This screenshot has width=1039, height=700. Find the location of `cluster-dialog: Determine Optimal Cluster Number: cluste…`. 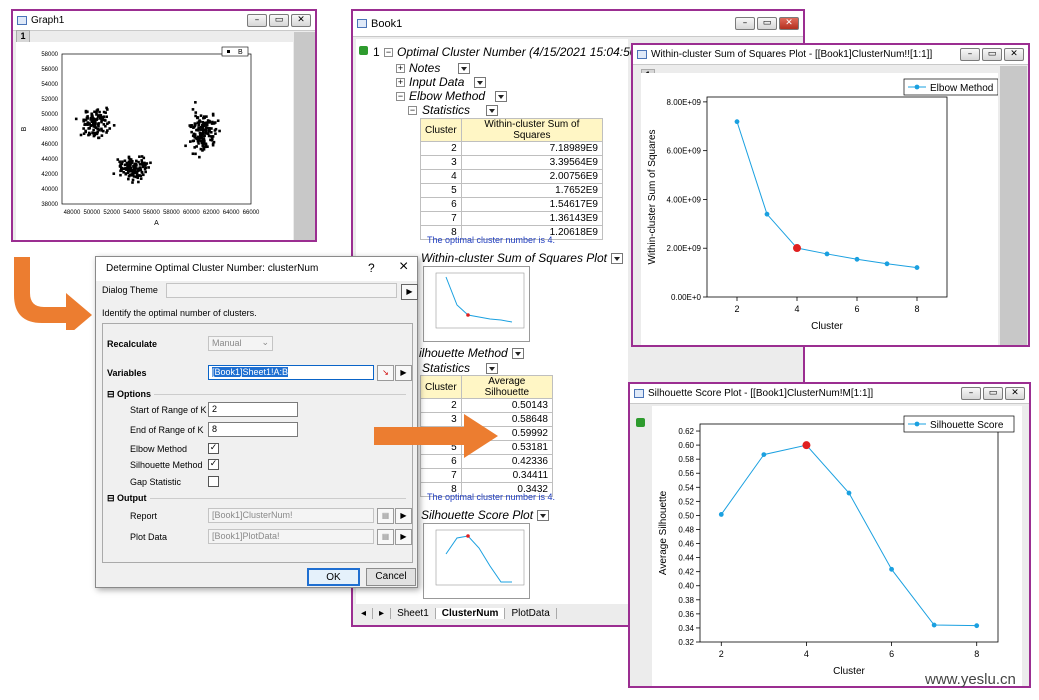

cluster-dialog: Determine Optimal Cluster Number: cluste… is located at coordinates (256, 422).